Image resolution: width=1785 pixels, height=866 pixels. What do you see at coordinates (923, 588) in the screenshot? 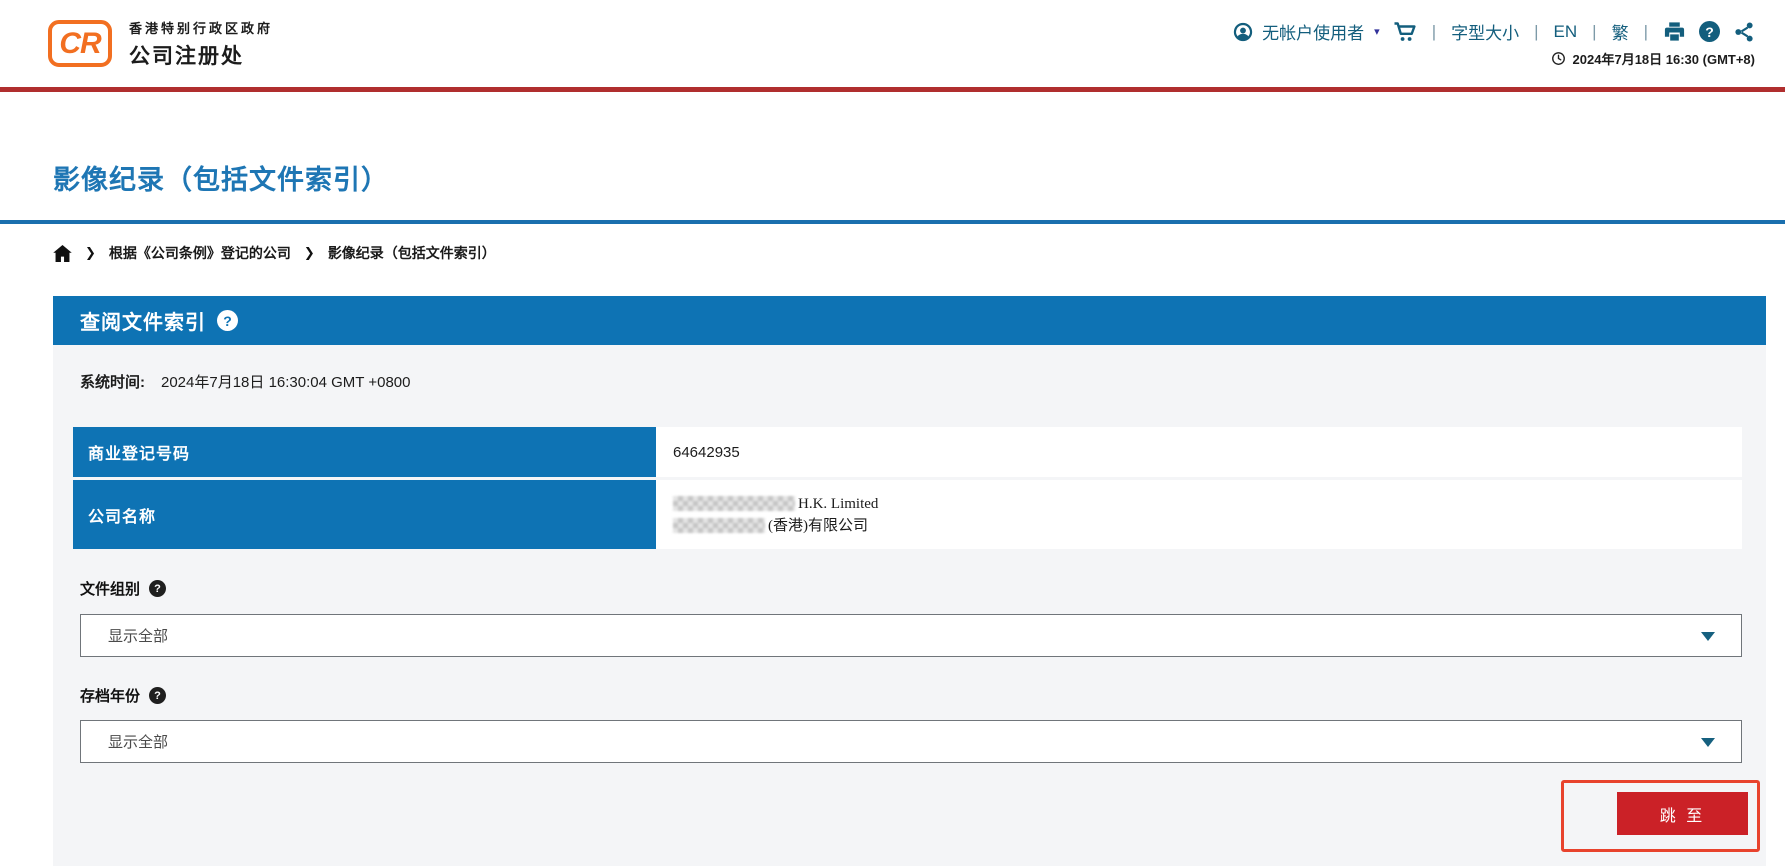
I see `document-group-label-row: 文件组别 ?` at bounding box center [923, 588].